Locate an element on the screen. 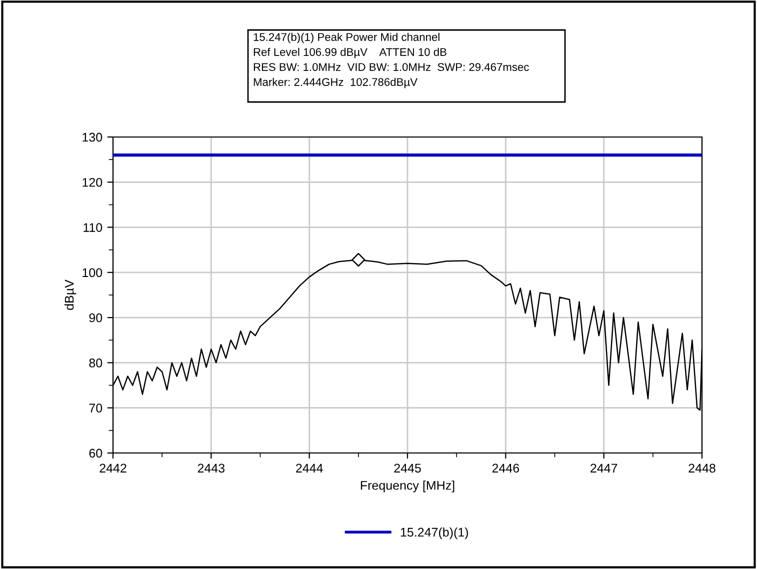 This screenshot has height=569, width=757. y-tick-label: 80 is located at coordinates (95, 363).